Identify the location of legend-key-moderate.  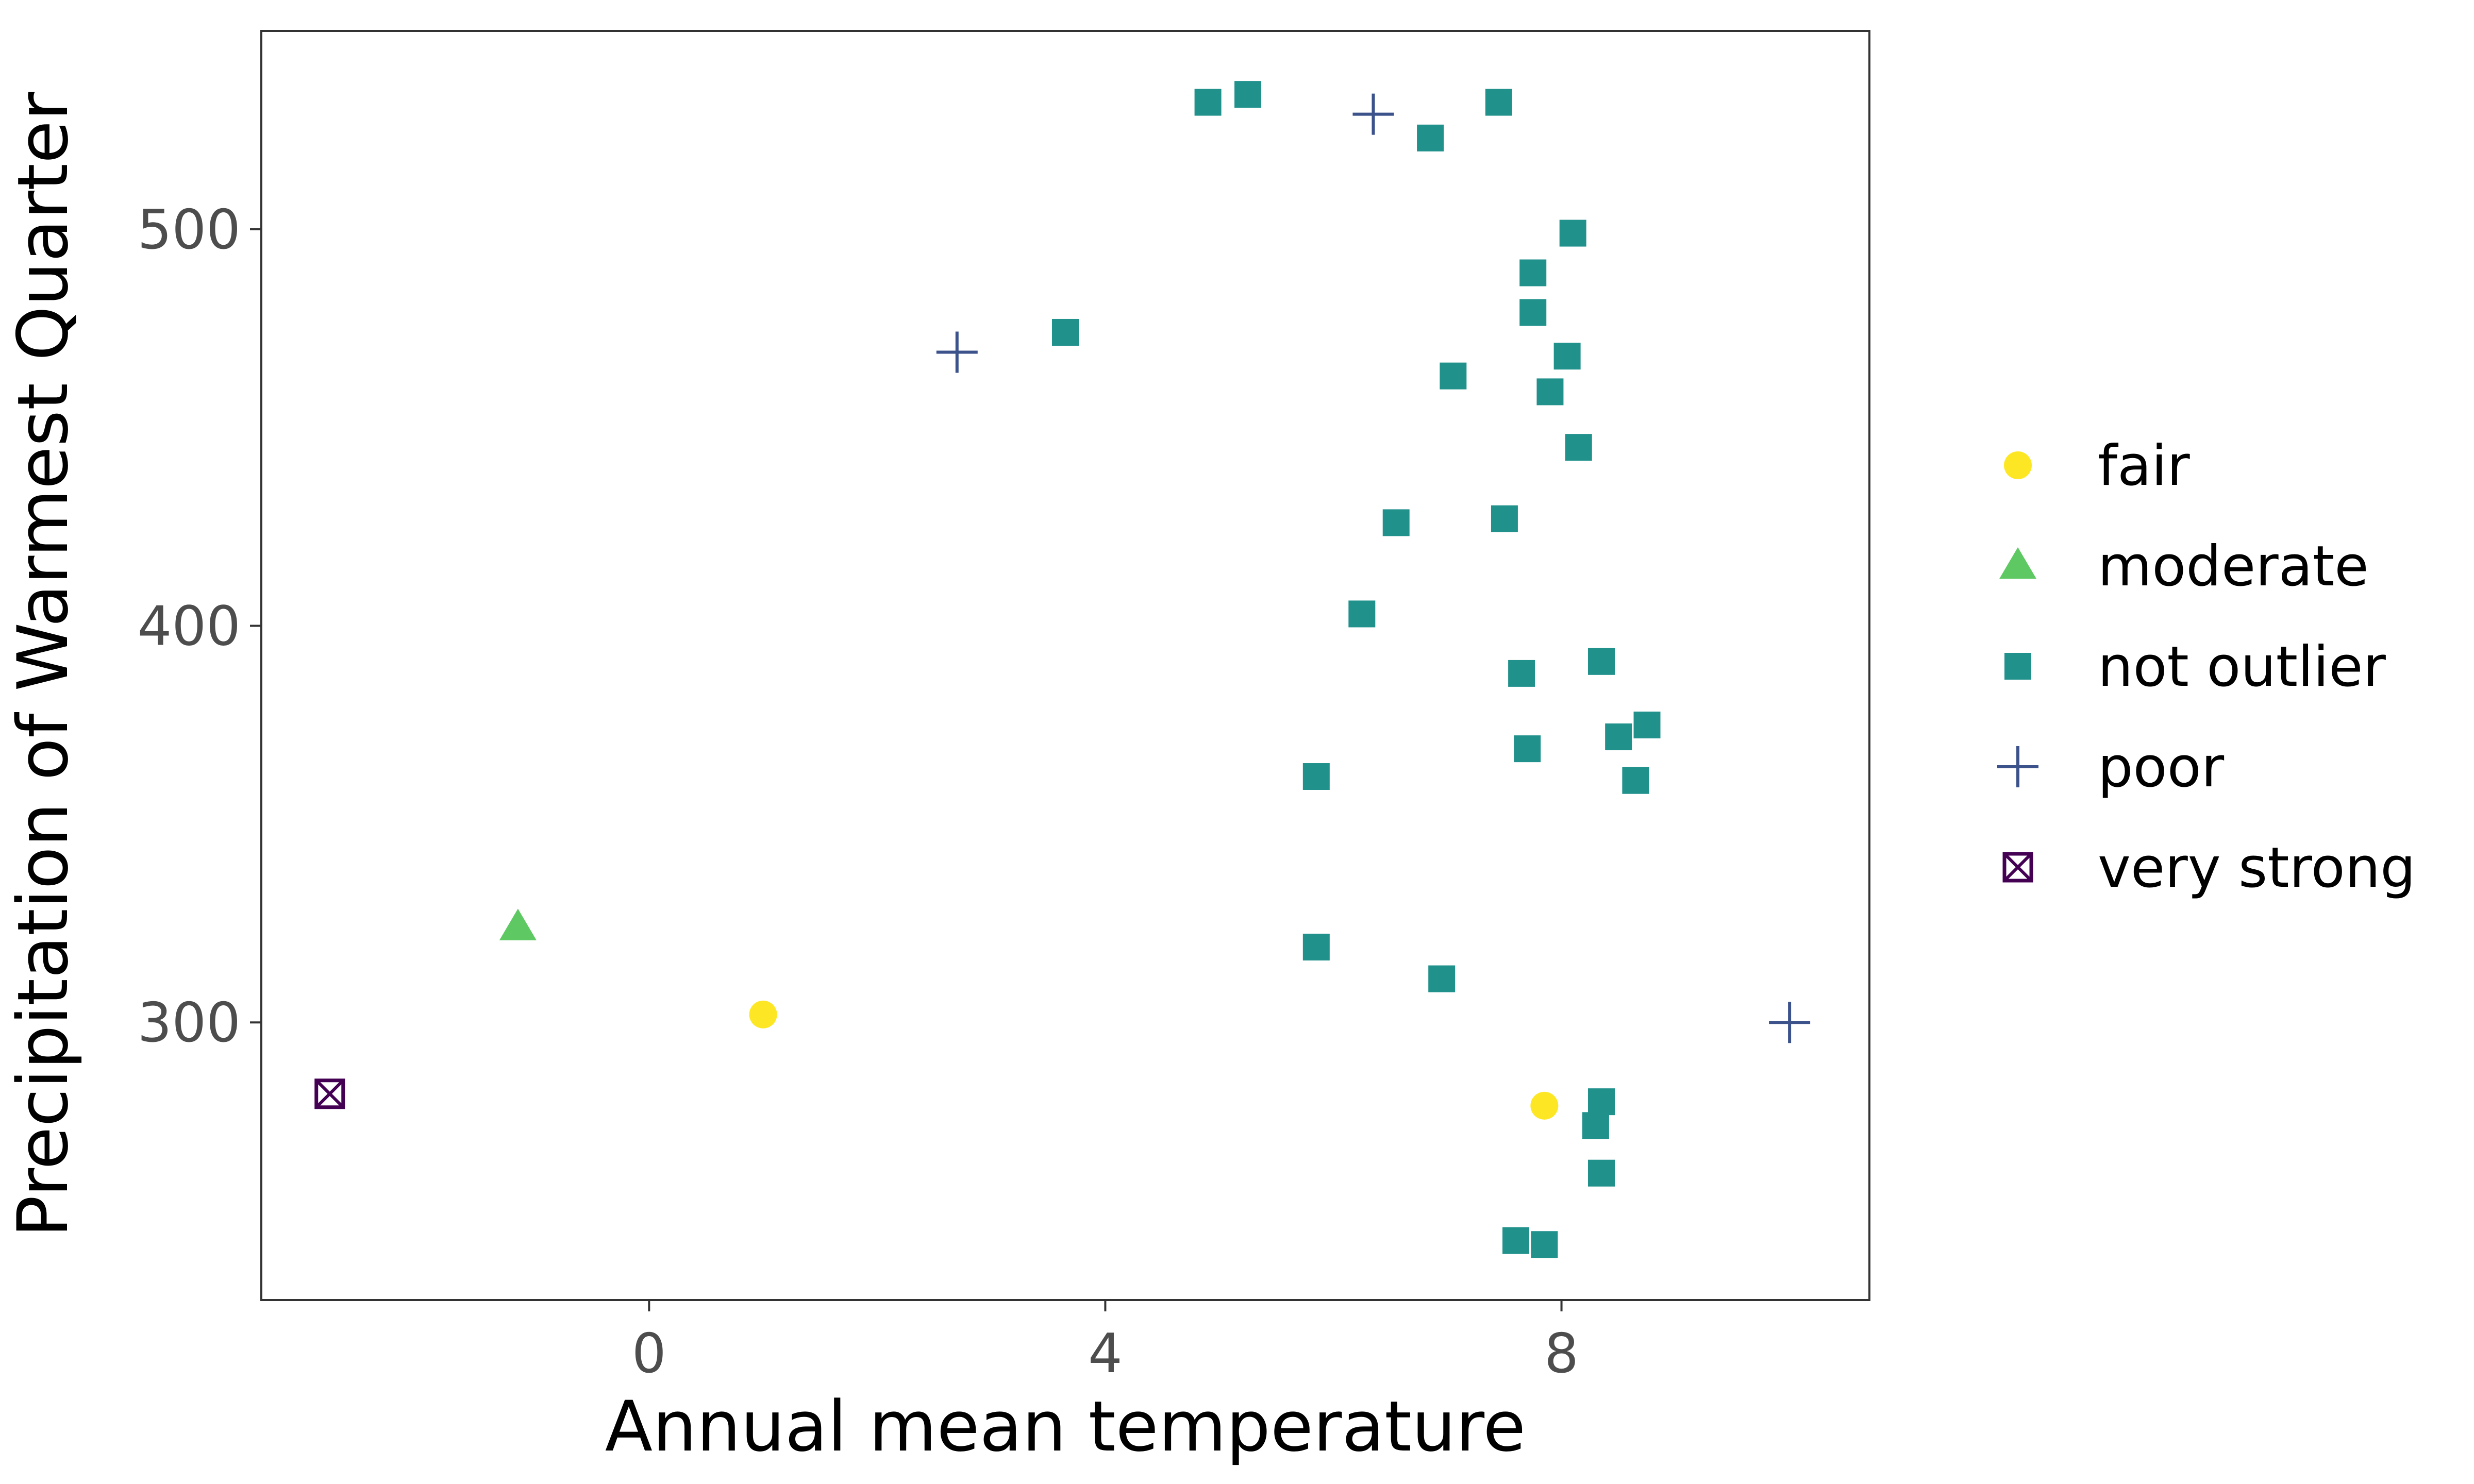
(2017, 563).